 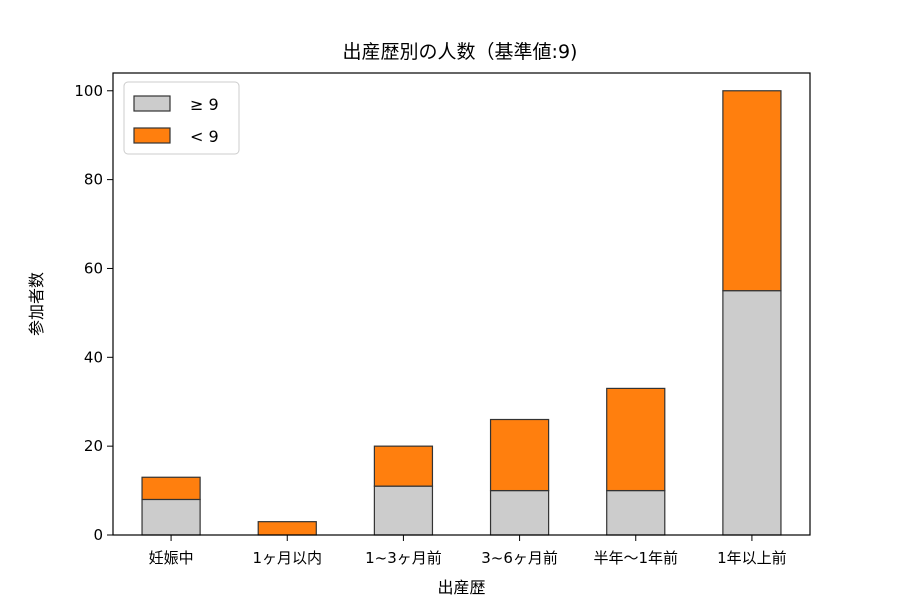 I want to click on y-tick-label: 40, so click(x=93, y=357).